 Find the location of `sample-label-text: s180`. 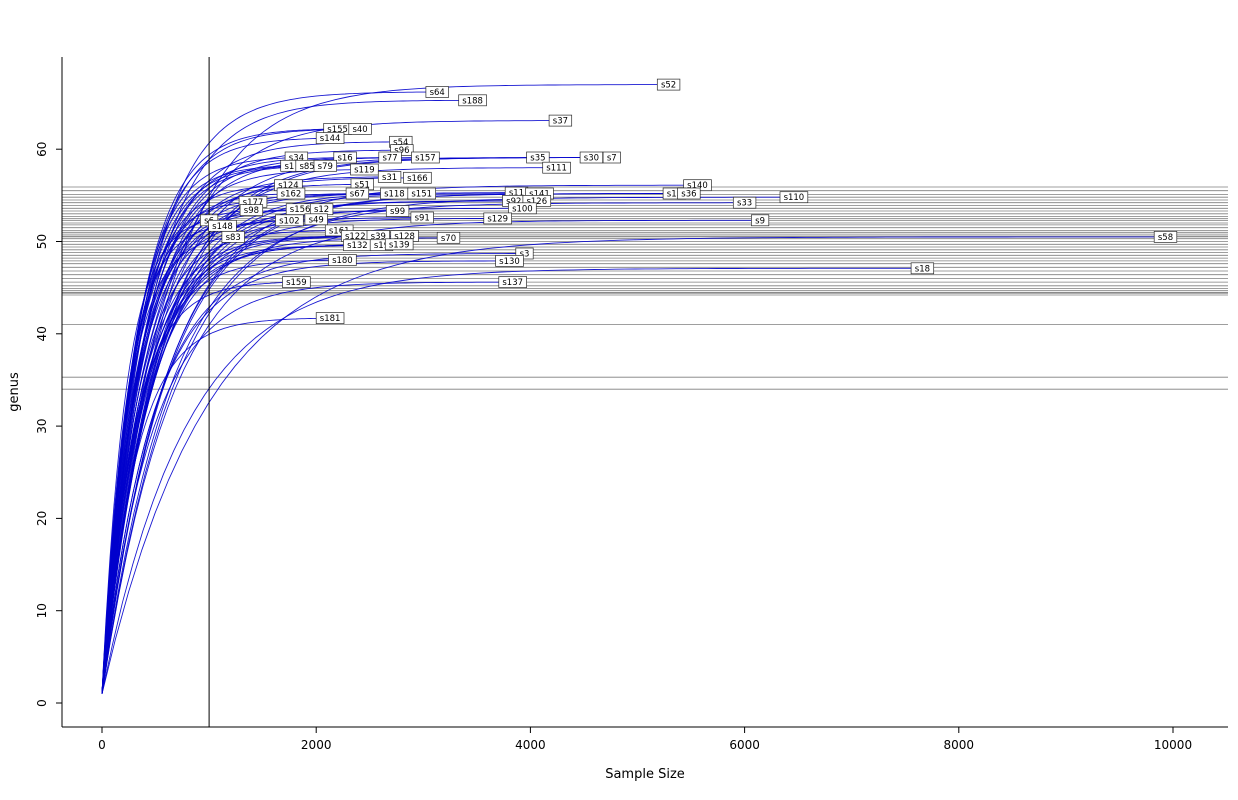

sample-label-text: s180 is located at coordinates (342, 261).